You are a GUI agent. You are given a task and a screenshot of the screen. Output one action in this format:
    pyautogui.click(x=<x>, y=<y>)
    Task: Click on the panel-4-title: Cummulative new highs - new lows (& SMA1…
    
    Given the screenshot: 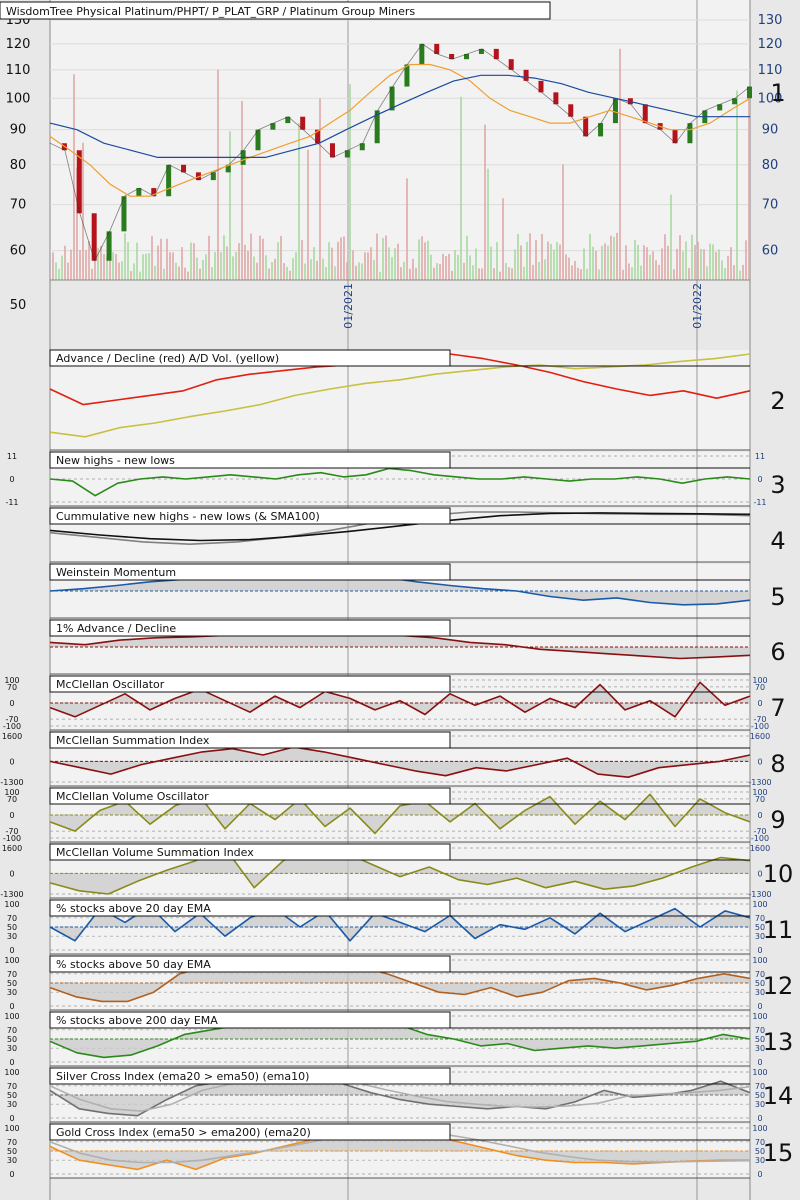 What is the action you would take?
    pyautogui.click(x=188, y=516)
    